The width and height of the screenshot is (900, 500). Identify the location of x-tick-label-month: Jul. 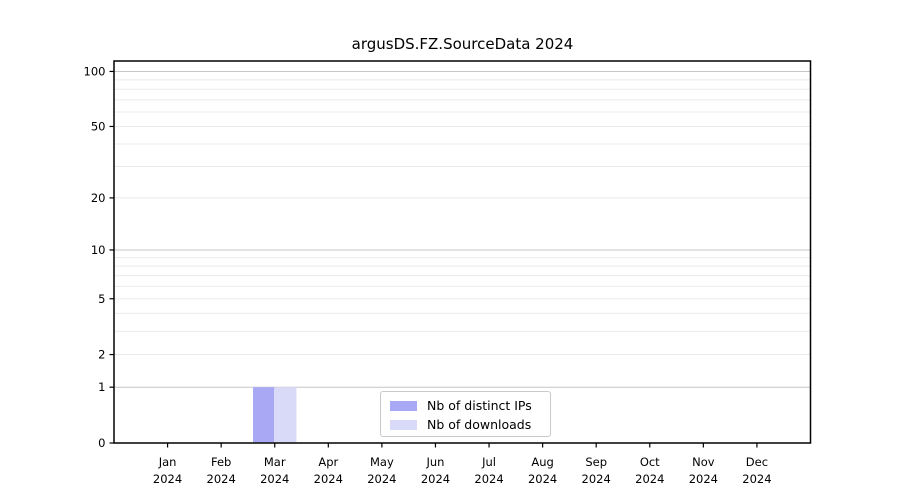
(488, 462).